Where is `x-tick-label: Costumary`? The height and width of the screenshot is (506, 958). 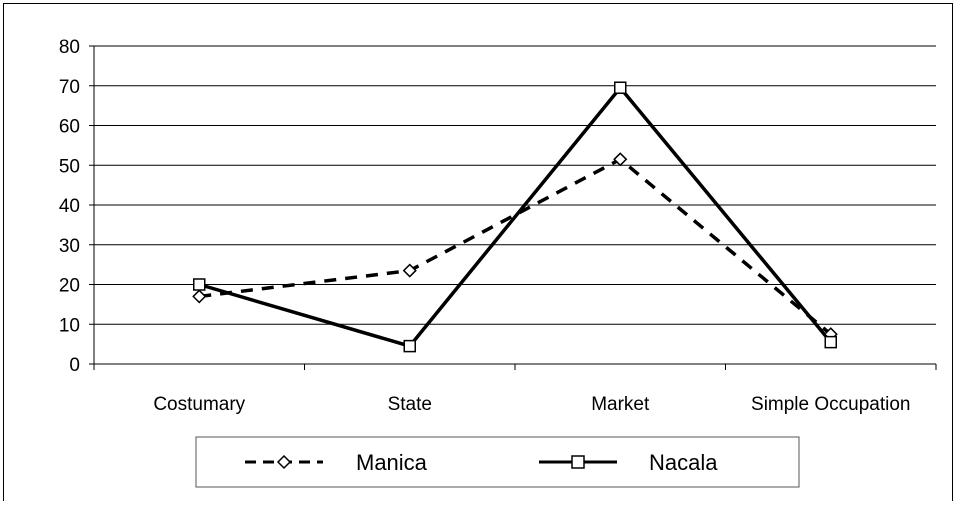 x-tick-label: Costumary is located at coordinates (199, 404).